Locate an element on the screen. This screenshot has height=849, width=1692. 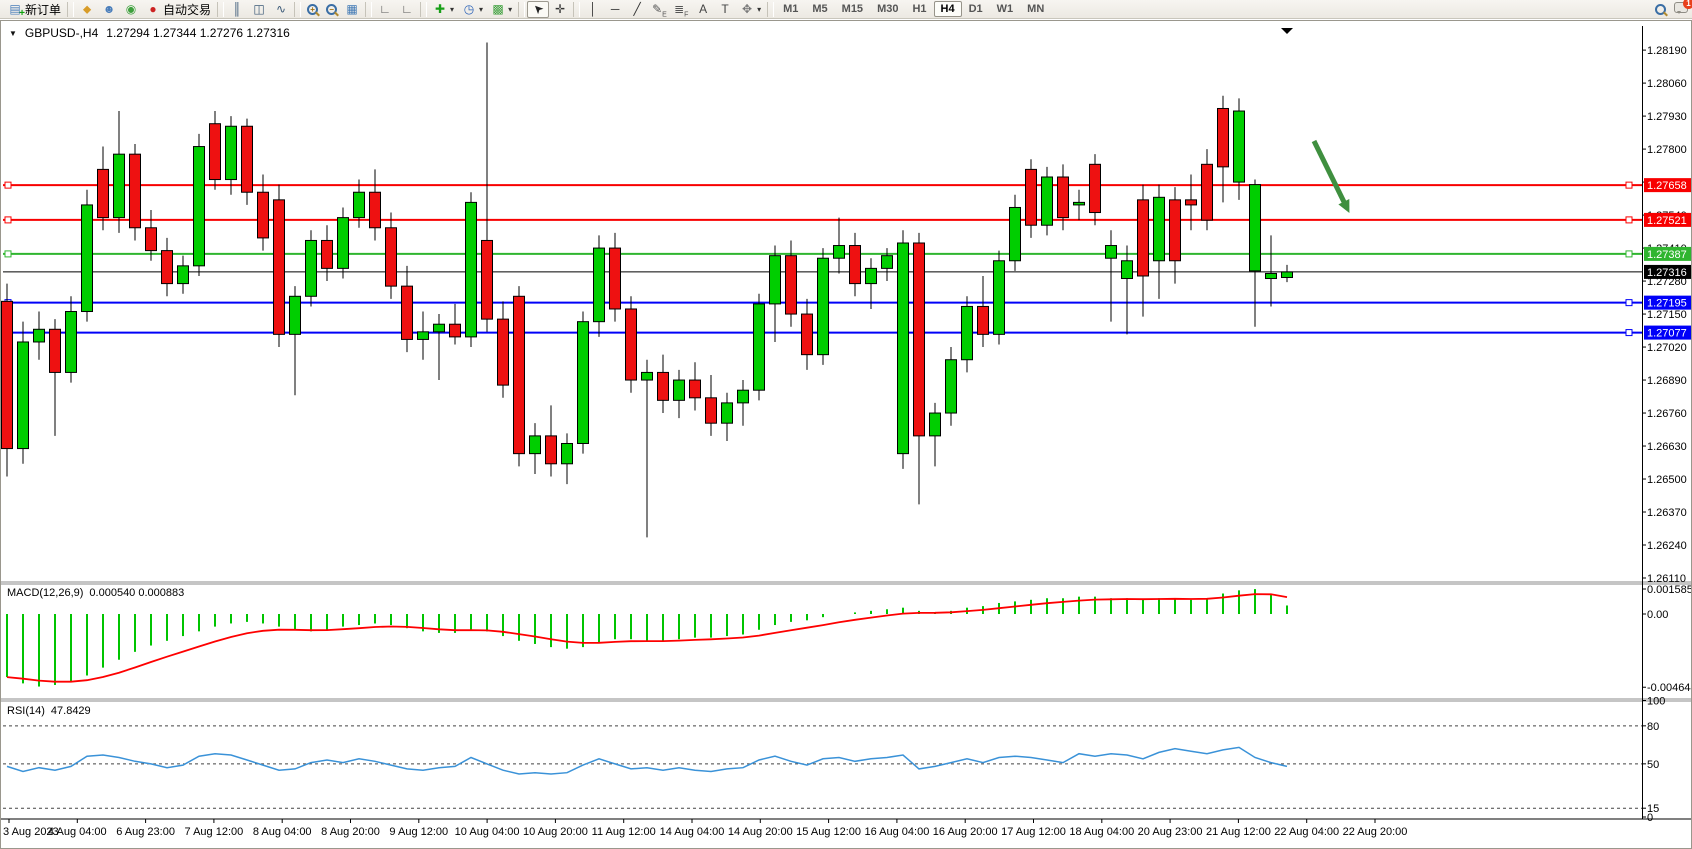
bar-chart-button: ║ is located at coordinates (237, 9).